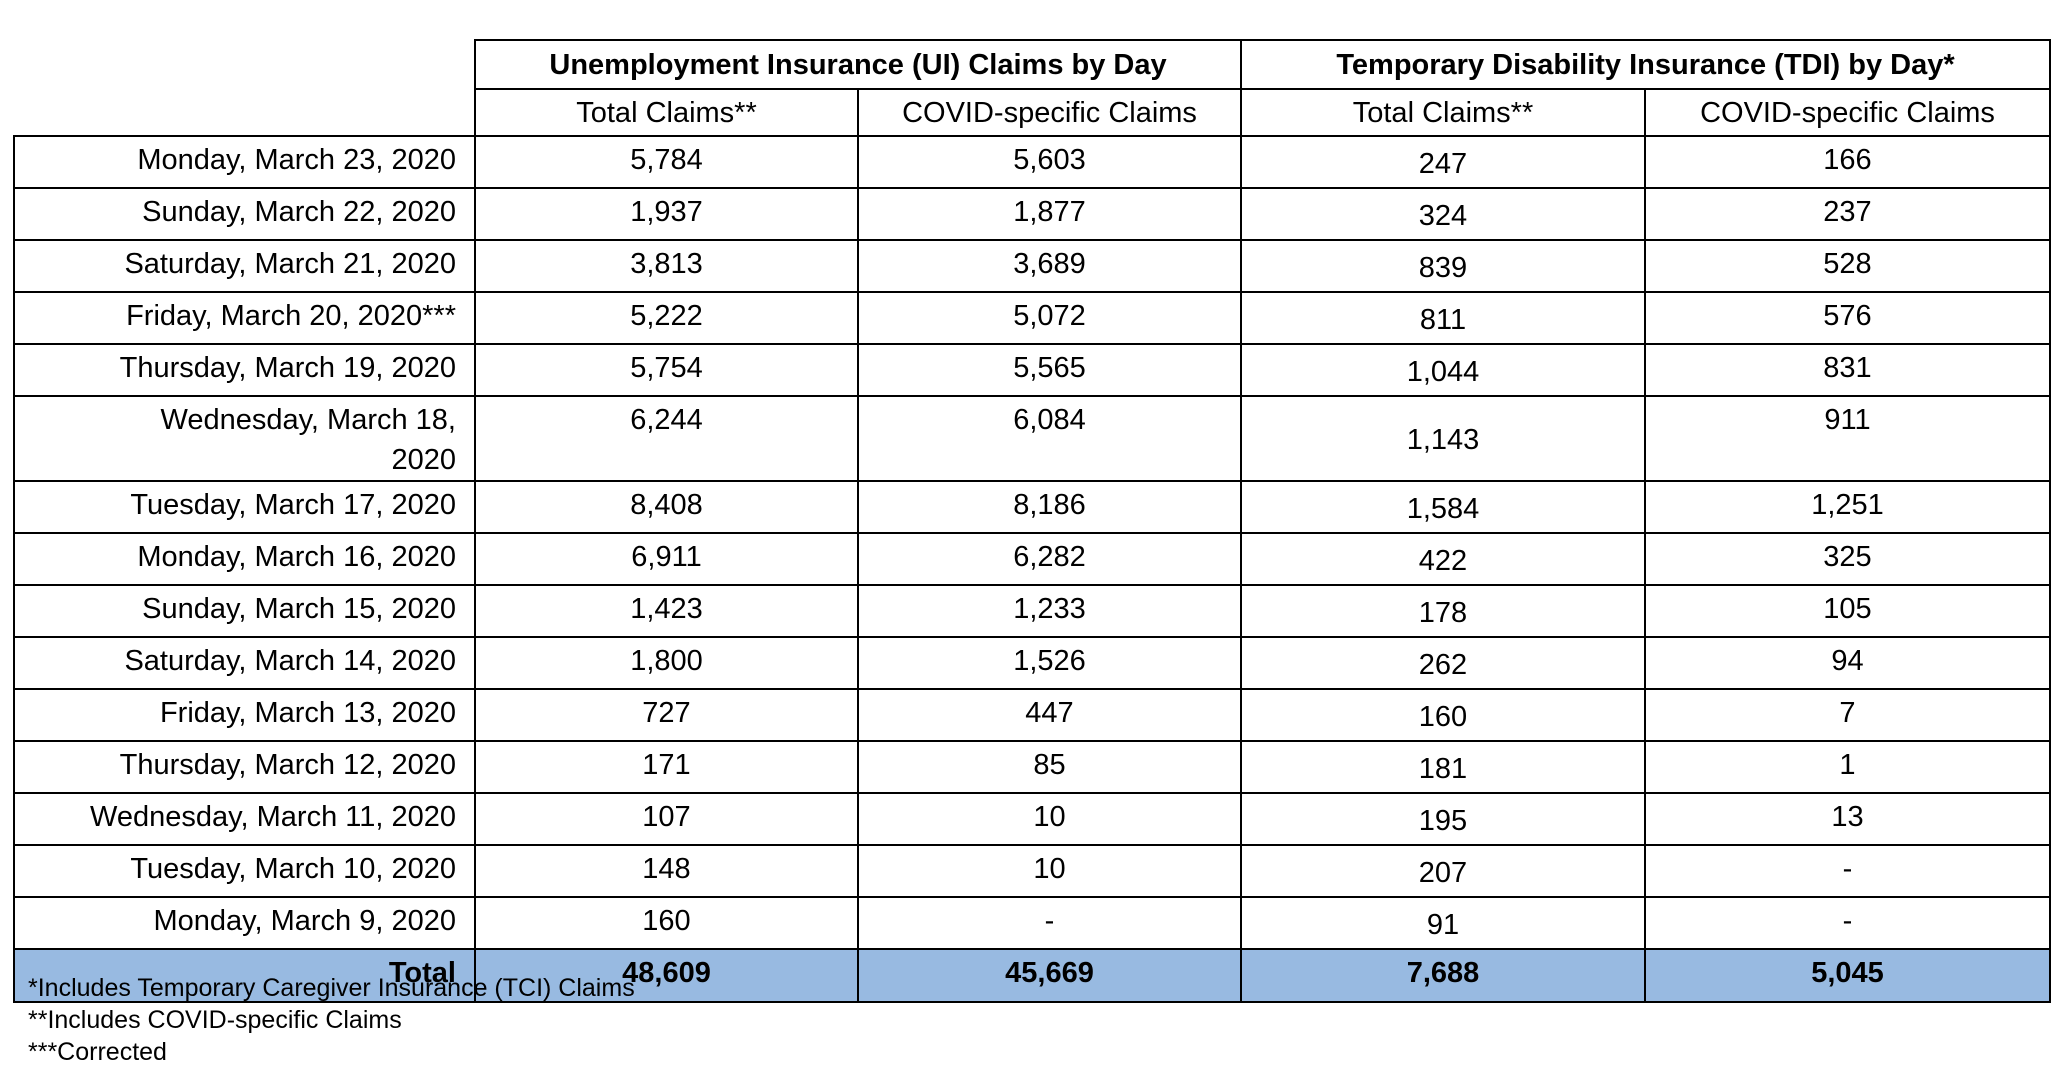 This screenshot has width=2064, height=1072. I want to click on date-cell: Monday, March 16, 2020, so click(244, 559).